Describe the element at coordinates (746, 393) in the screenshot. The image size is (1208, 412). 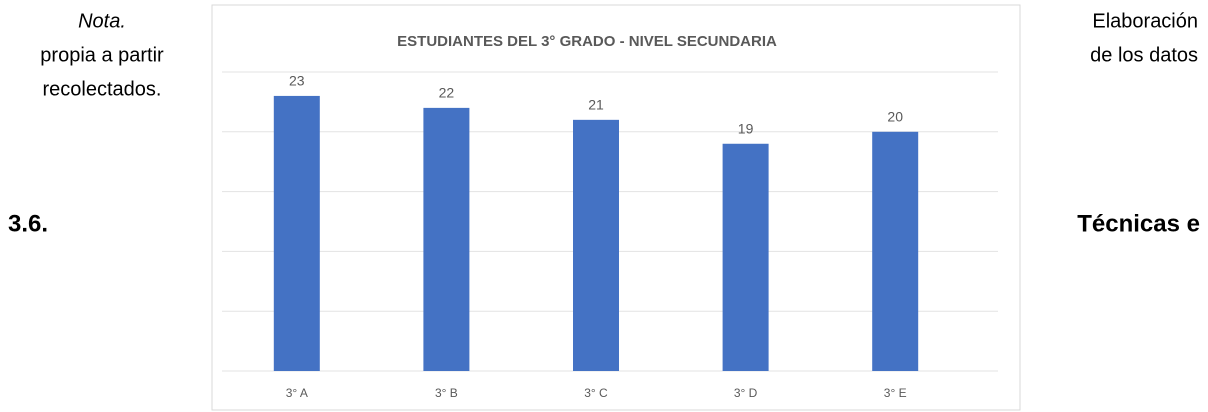
I see `x-tick-label: 3° D` at that location.